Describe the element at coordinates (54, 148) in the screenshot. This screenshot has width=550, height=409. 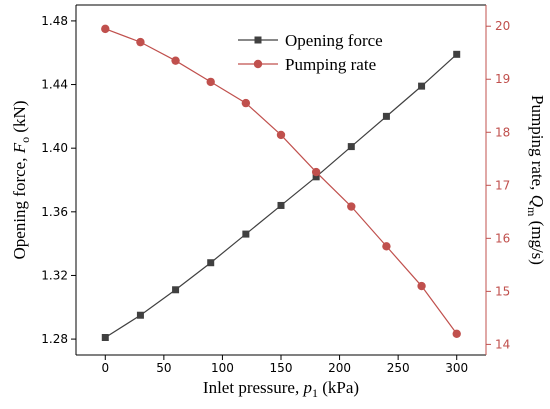
I see `left-y-tick-label: 1.40` at that location.